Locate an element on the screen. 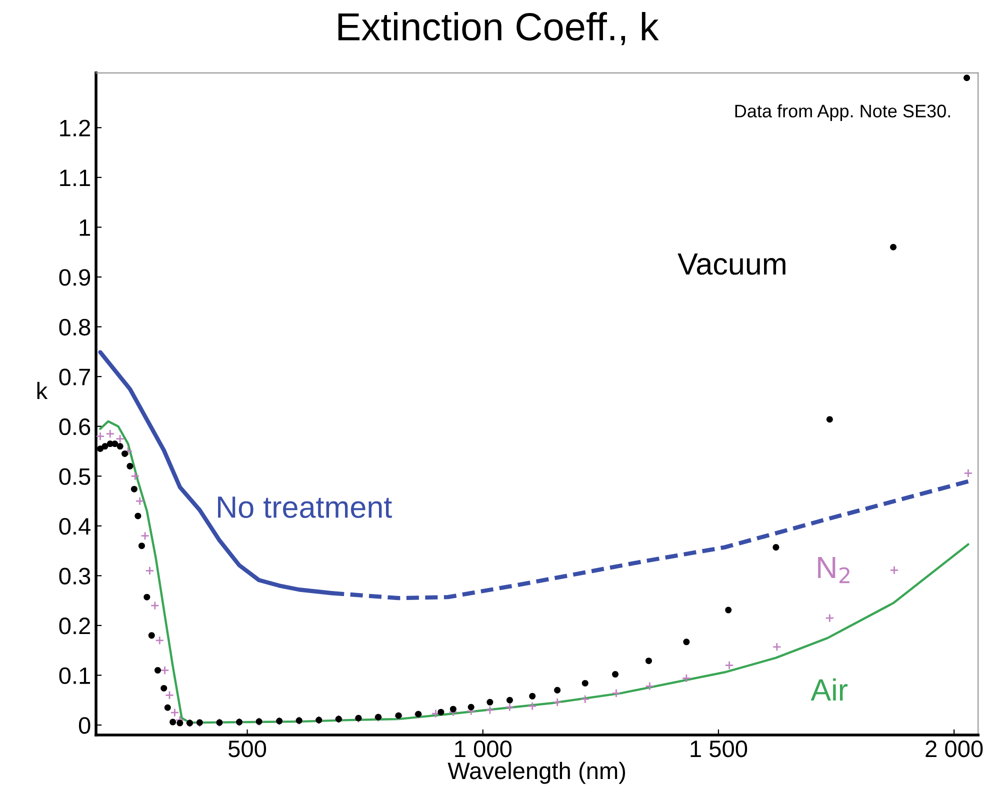 Image resolution: width=994 pixels, height=801 pixels. annotation: Data from App. Note SE30. is located at coordinates (842, 113).